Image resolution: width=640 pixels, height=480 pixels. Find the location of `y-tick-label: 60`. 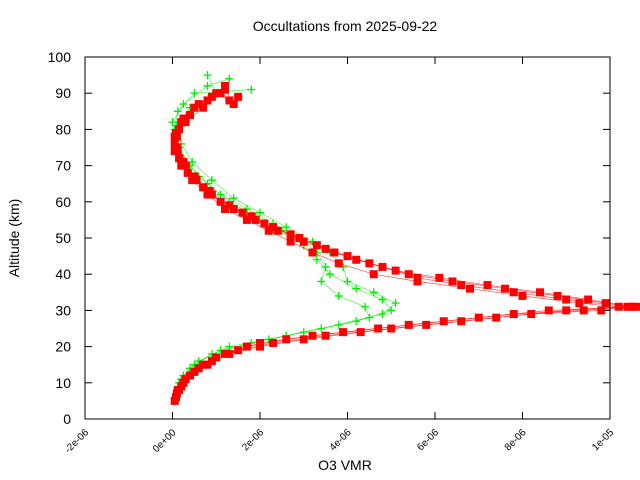

y-tick-label: 60 is located at coordinates (63, 202).